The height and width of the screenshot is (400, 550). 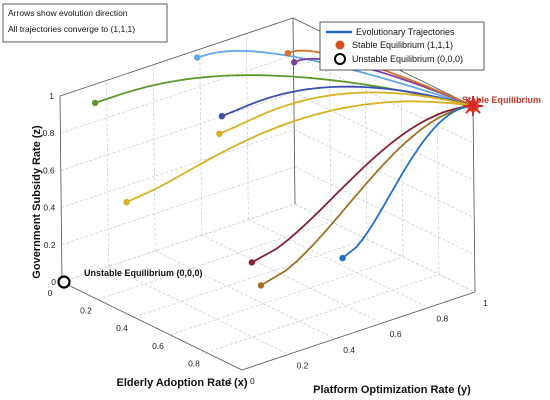 I want to click on x-axis-line, so click(x=152, y=326).